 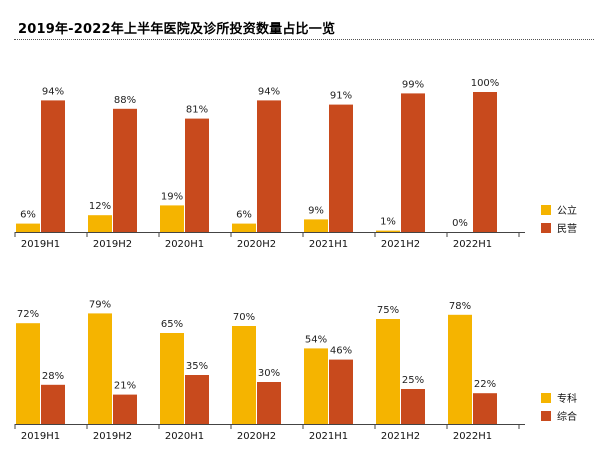 I want to click on legend-label-1-民营: 民营, so click(x=567, y=228).